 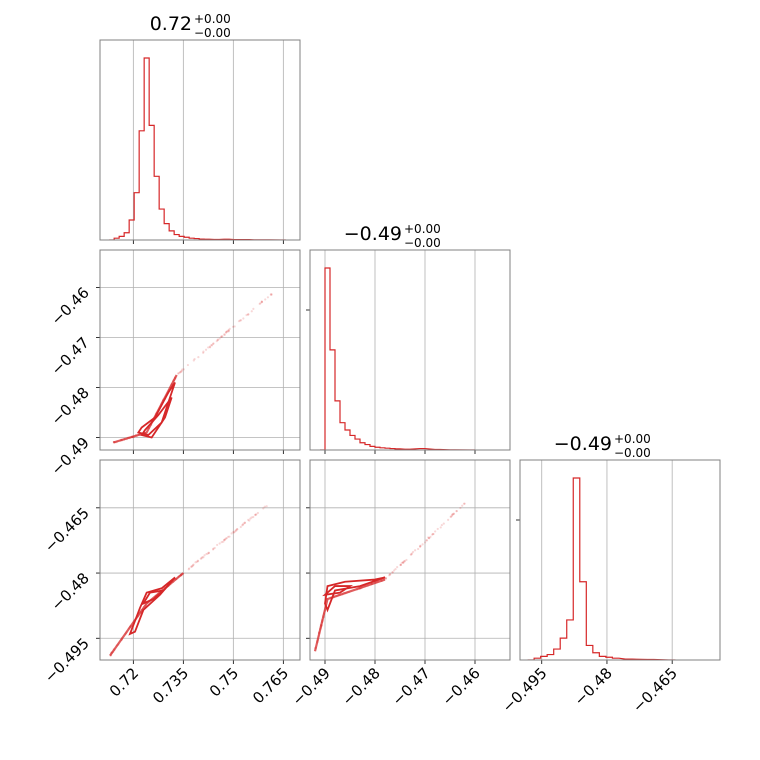 What do you see at coordinates (422, 243) in the screenshot?
I see `title-lower: −0.00` at bounding box center [422, 243].